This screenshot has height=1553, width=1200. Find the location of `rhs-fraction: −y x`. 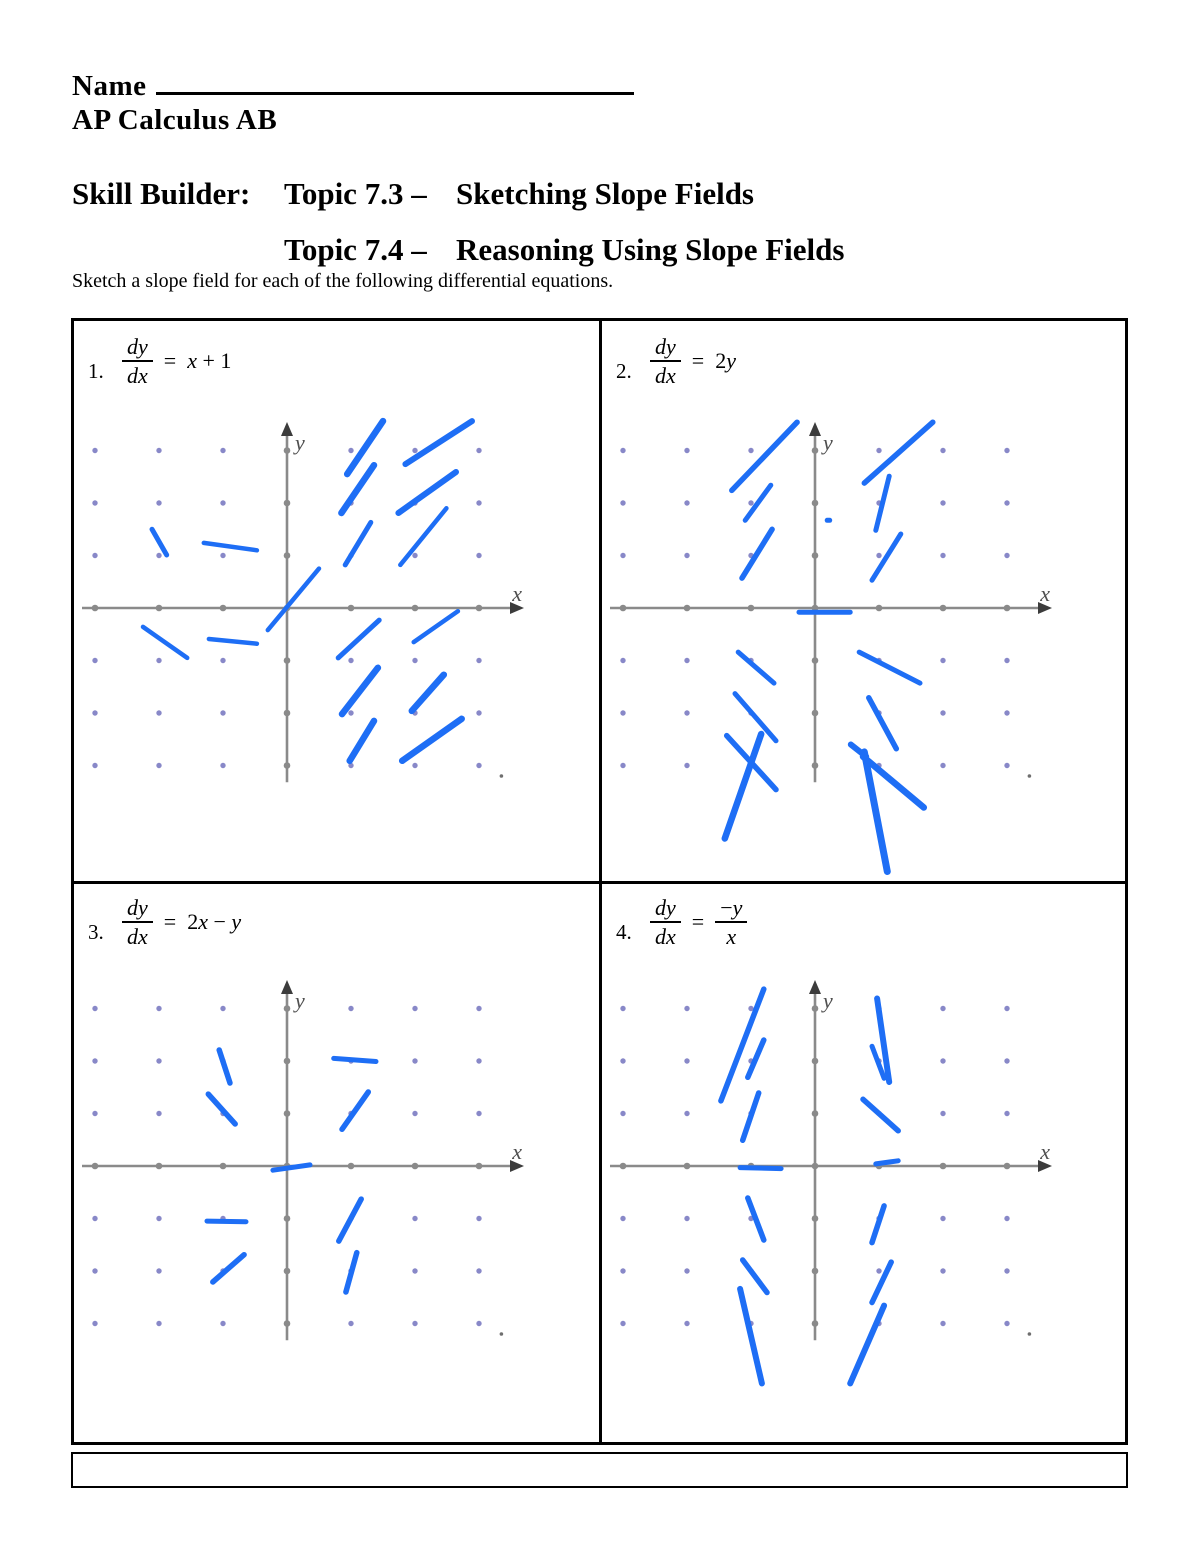

rhs-fraction: −y x is located at coordinates (731, 922).